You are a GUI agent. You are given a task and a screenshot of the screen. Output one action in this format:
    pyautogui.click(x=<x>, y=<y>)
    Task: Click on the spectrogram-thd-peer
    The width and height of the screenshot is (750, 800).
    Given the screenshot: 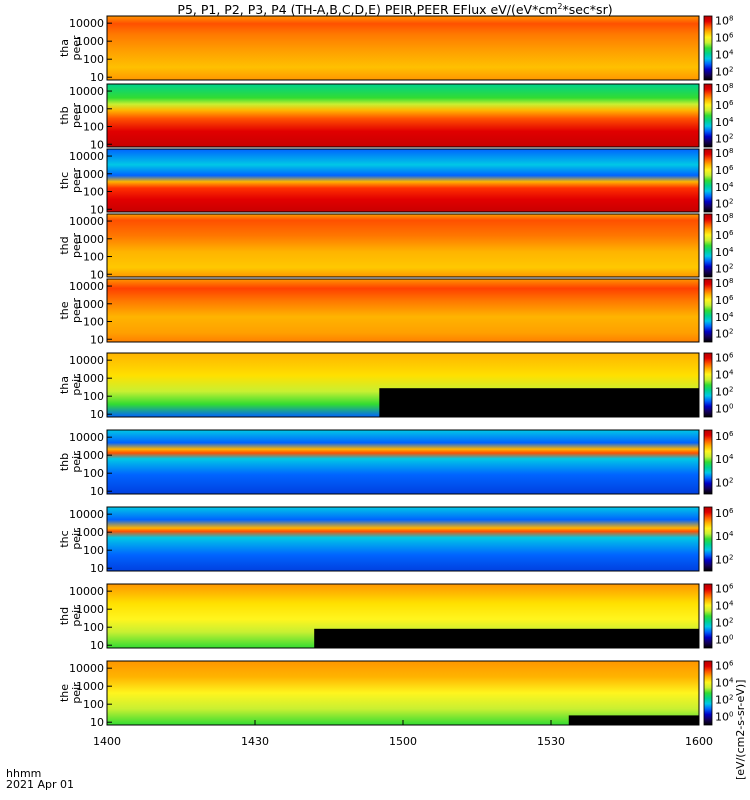 What is the action you would take?
    pyautogui.click(x=403, y=245)
    